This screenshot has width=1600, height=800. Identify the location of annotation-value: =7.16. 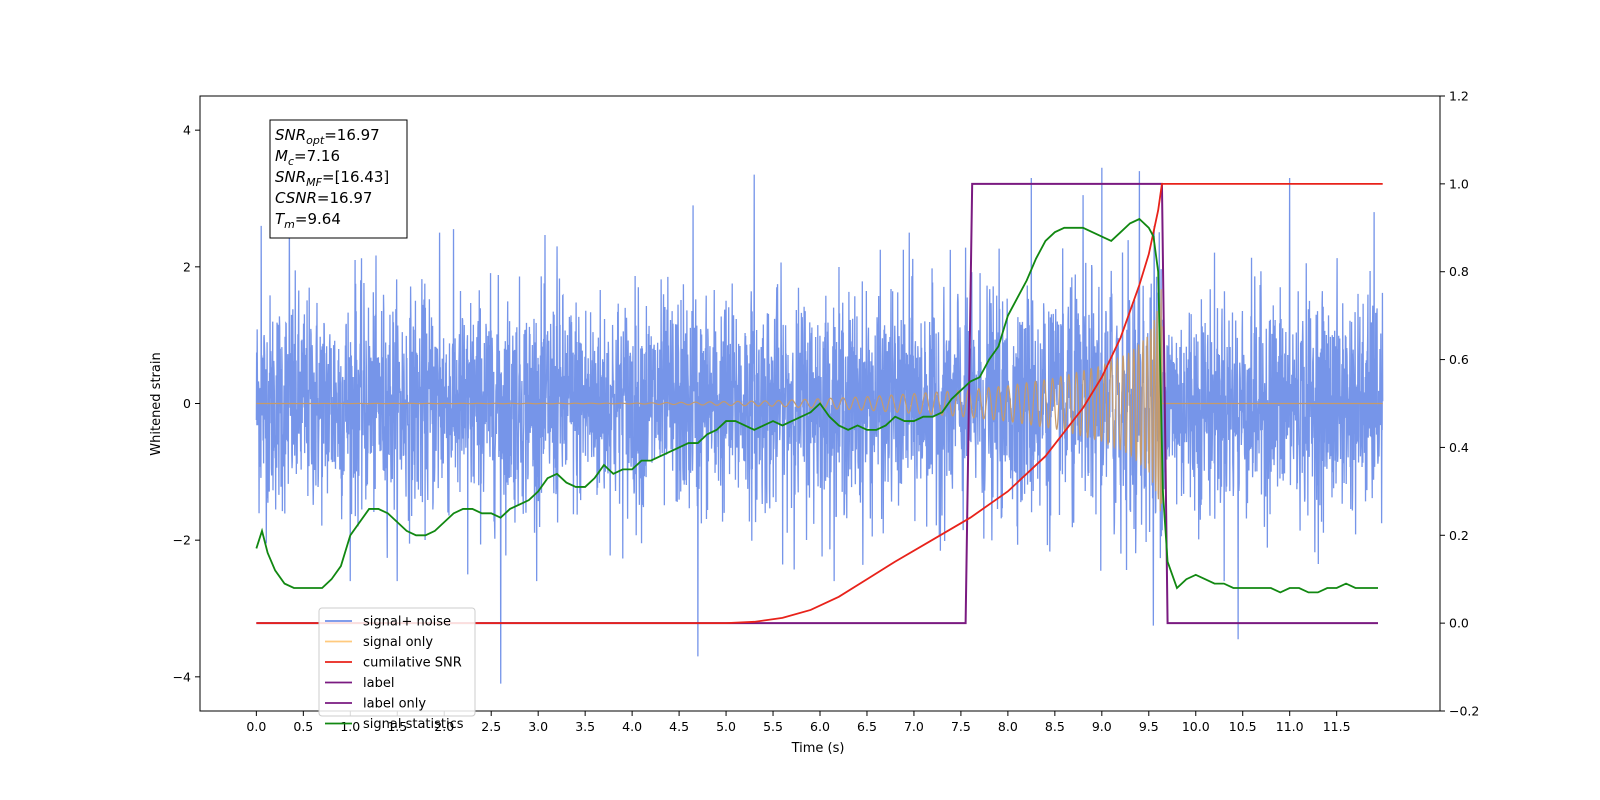
(317, 156).